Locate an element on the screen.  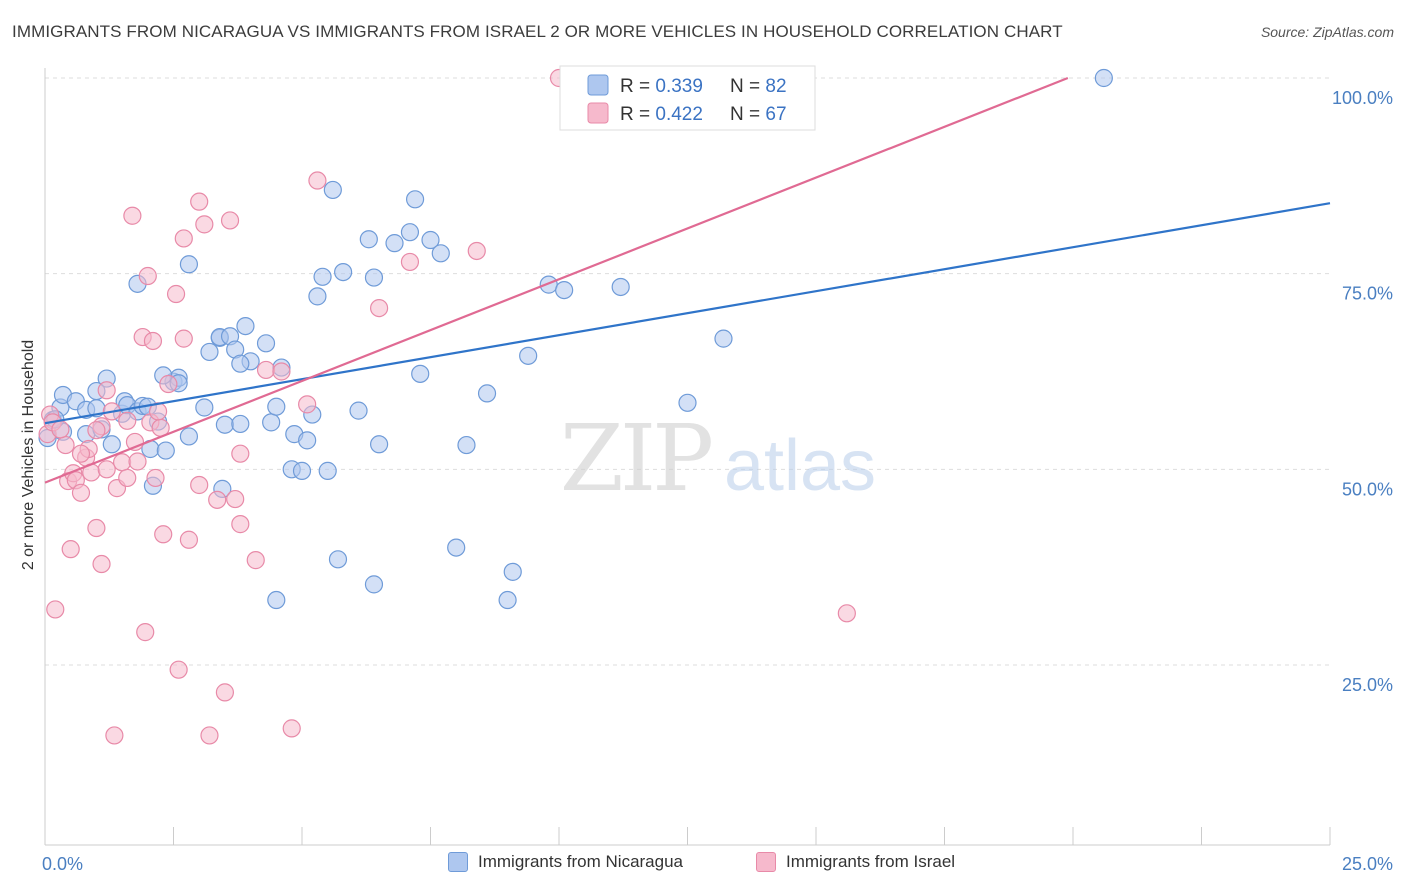
svg-text: R = 0.339 is located at coordinates (661, 86).